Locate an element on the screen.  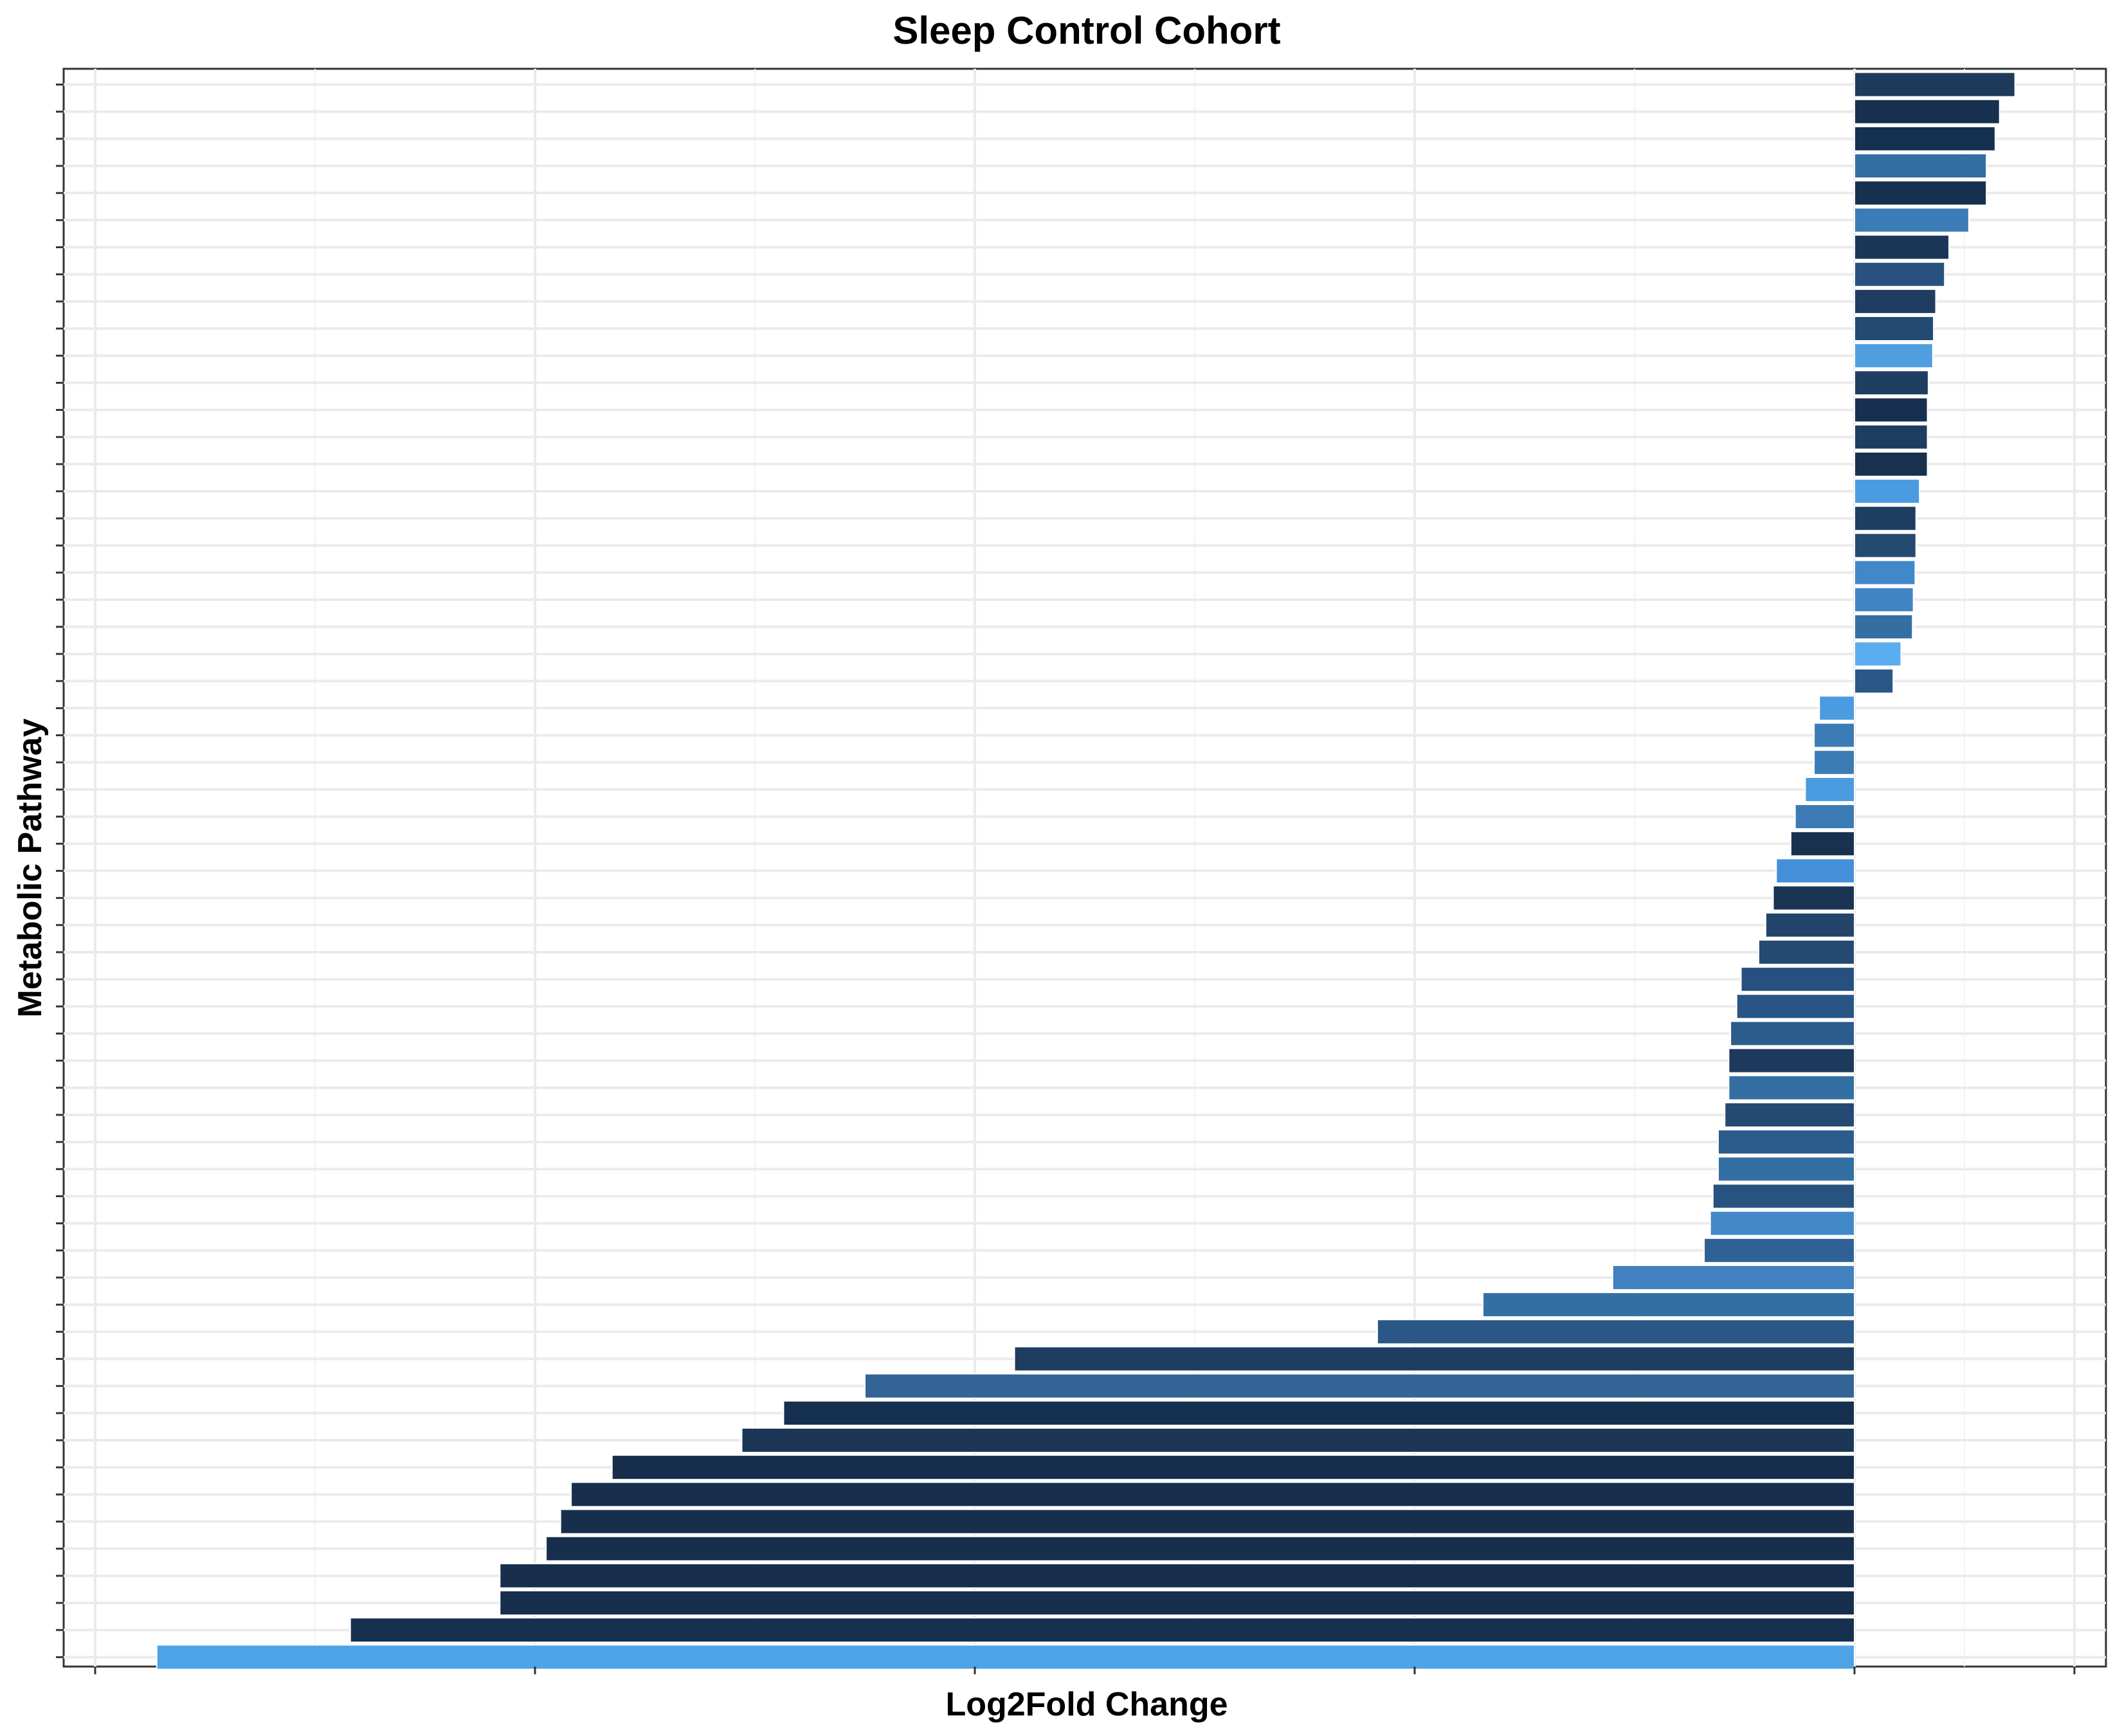
y-axis-label: Metabolic Pathway is located at coordinates (30, 867).